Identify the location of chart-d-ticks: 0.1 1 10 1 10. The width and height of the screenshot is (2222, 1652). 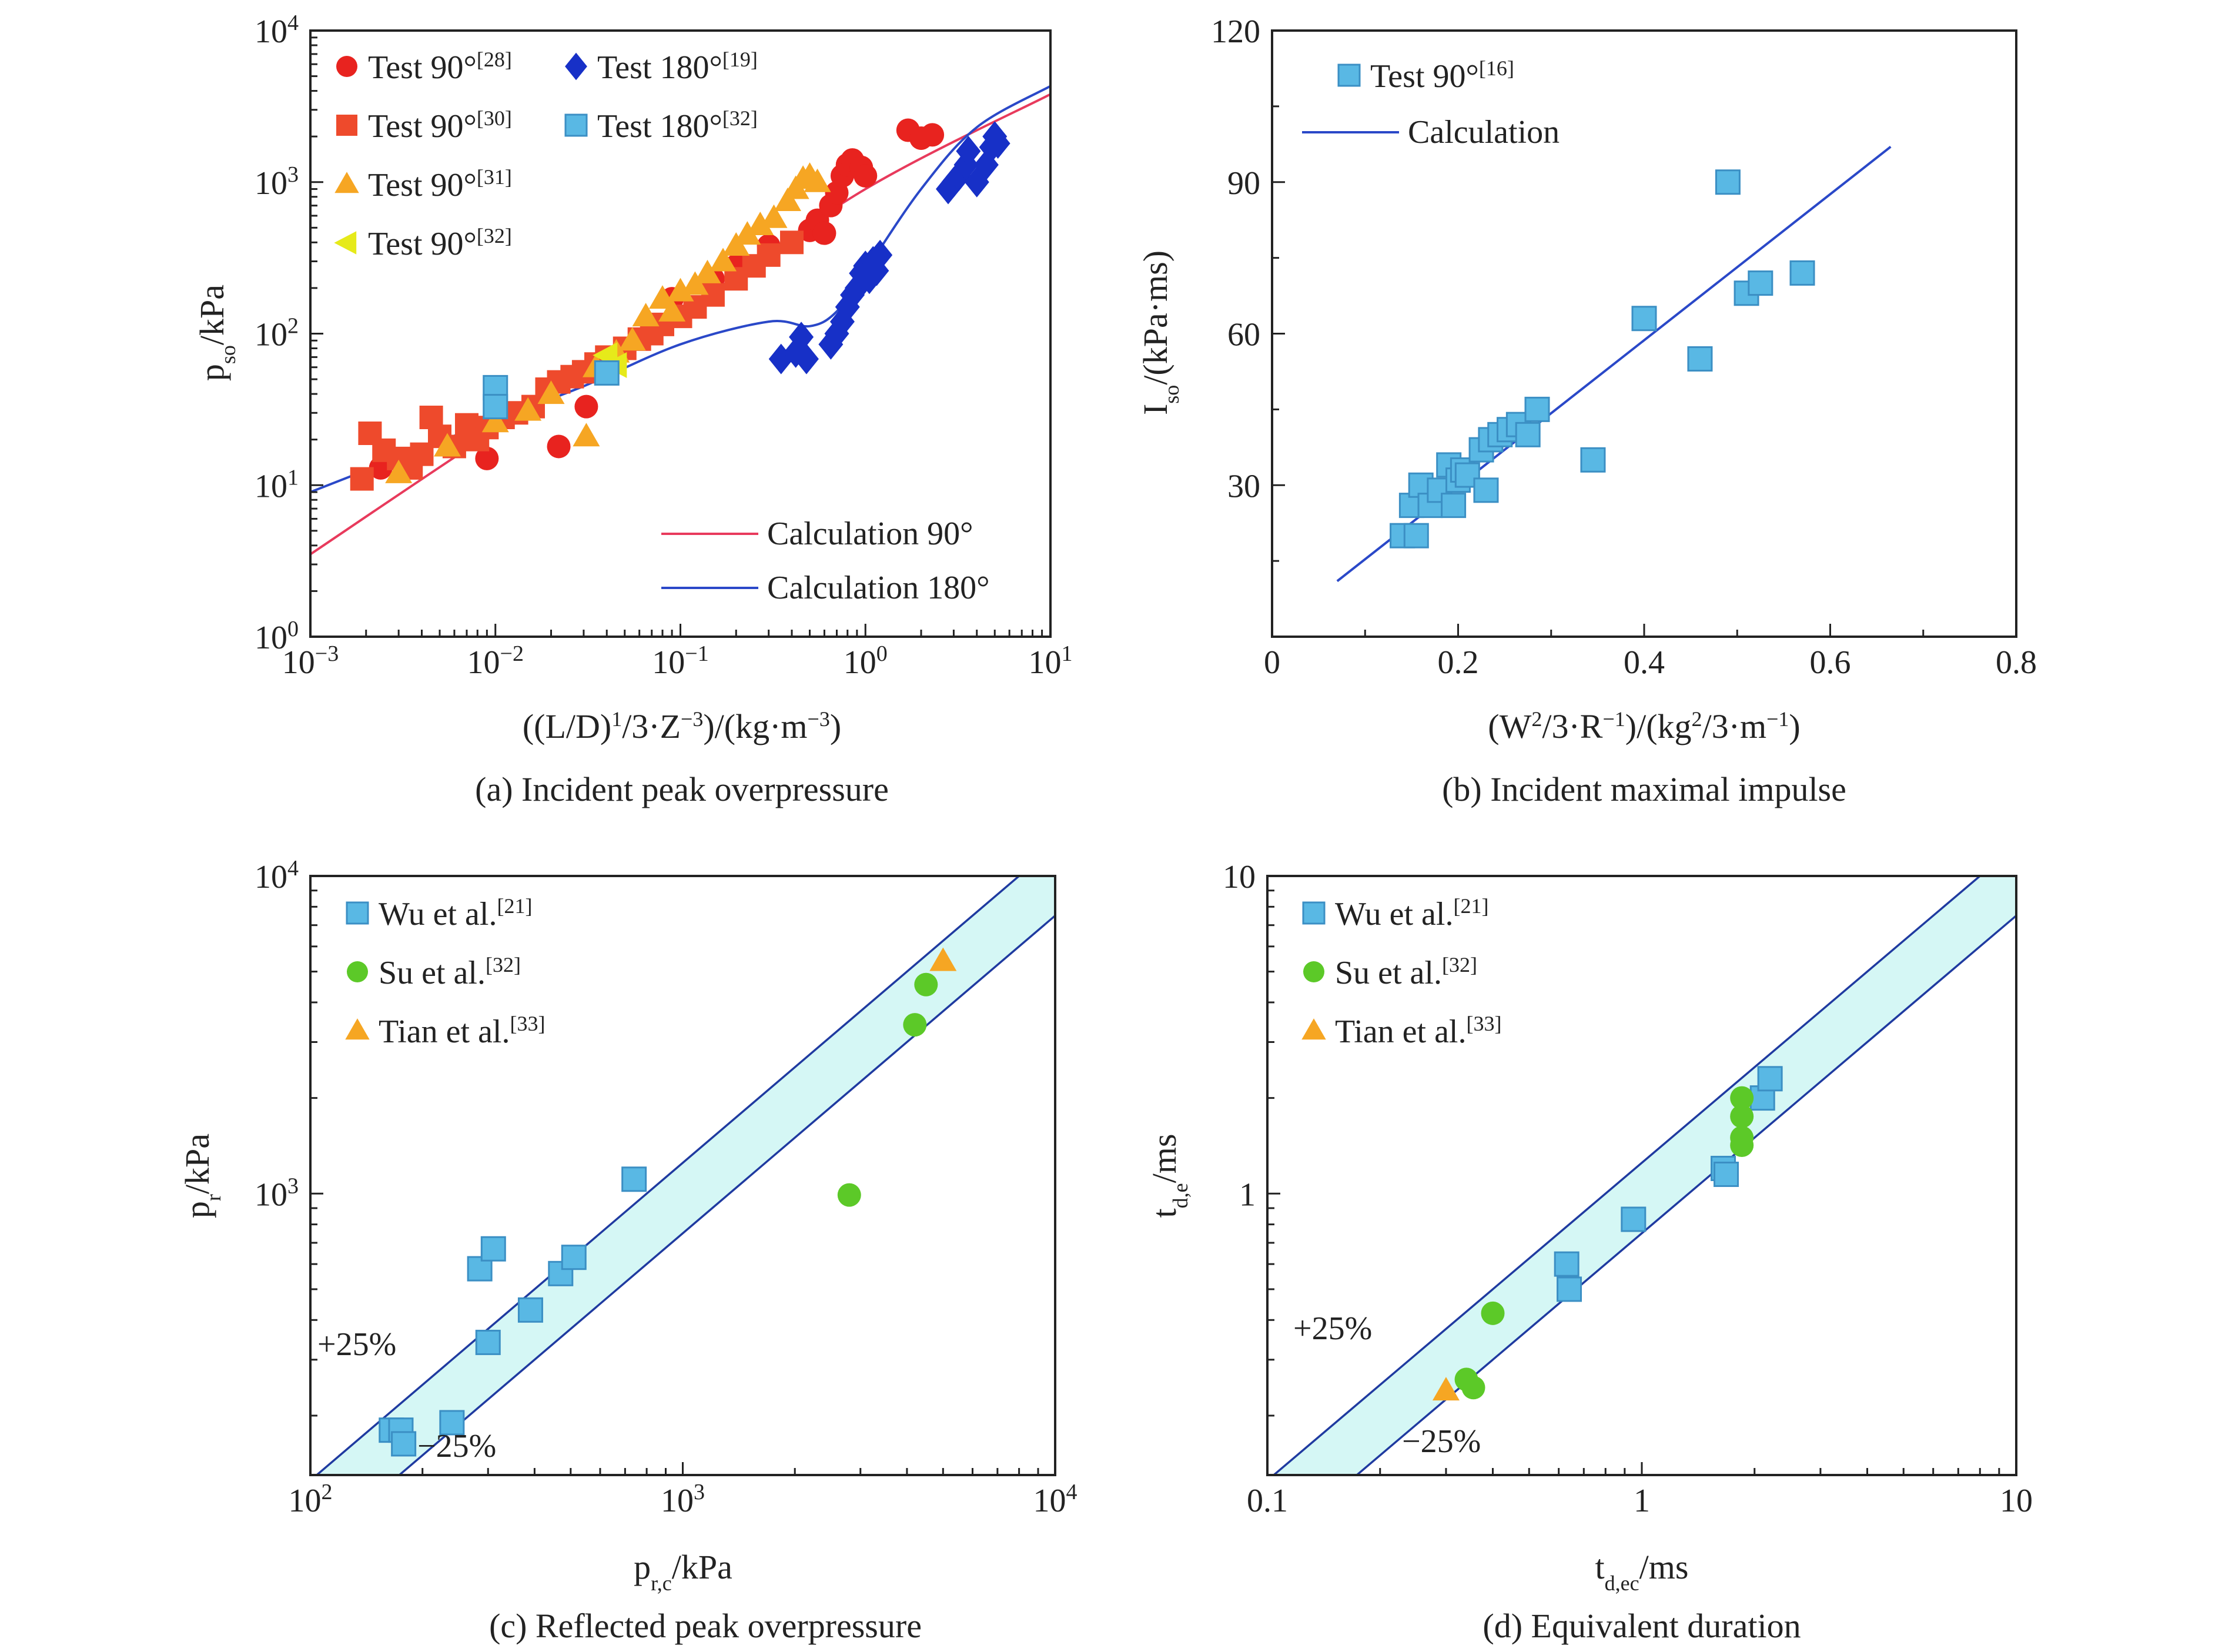
(1628, 1189).